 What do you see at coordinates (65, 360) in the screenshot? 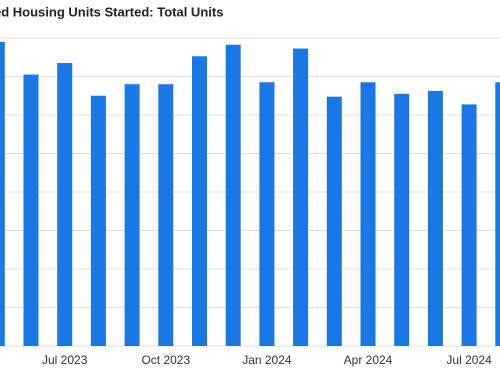
I see `x-tick-label: Jul 2023` at bounding box center [65, 360].